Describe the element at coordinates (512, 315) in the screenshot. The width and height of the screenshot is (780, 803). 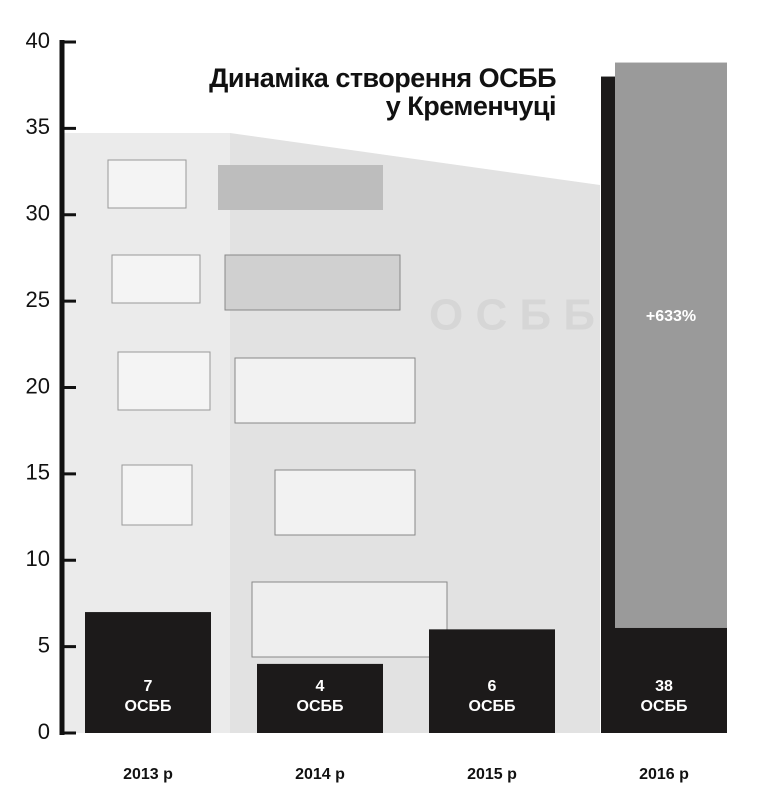
I see `svg-text: О С Б Б` at that location.